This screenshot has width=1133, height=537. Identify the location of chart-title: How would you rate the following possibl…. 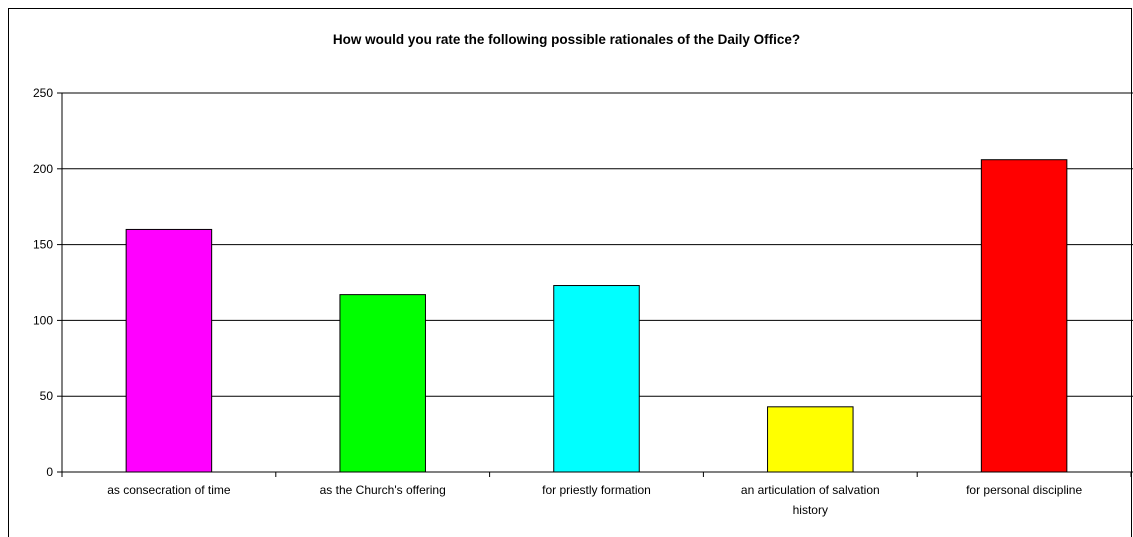
(566, 39).